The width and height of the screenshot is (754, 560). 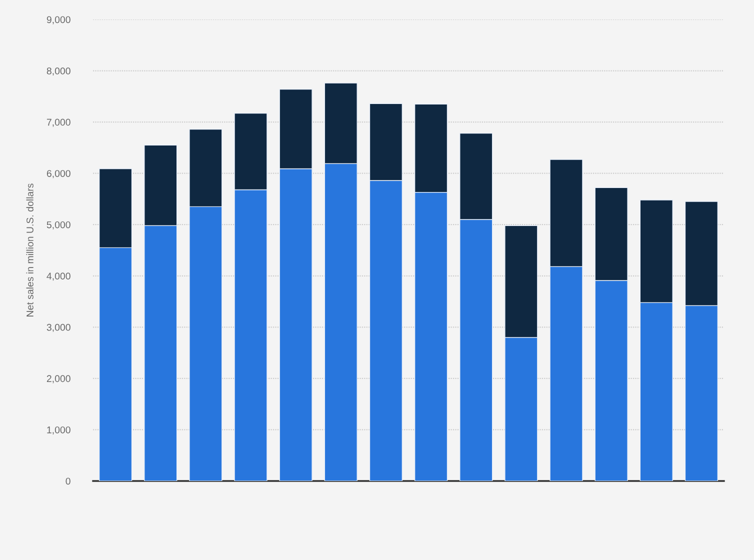 What do you see at coordinates (68, 481) in the screenshot?
I see `y-tick-label: 0` at bounding box center [68, 481].